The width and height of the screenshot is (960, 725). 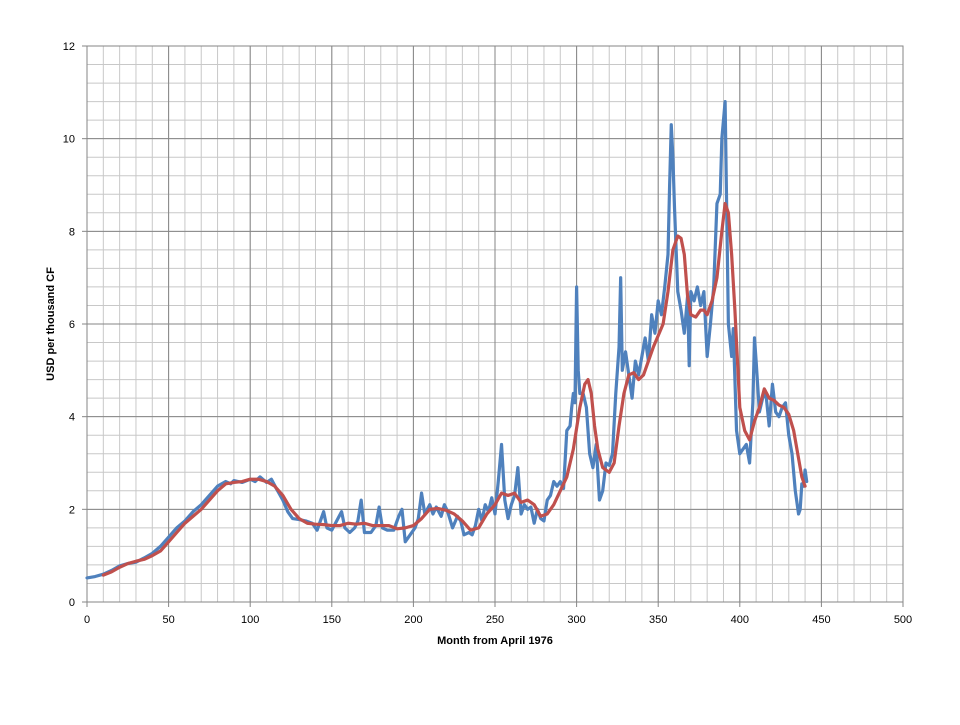 I want to click on x-axis-title: Month from April 1976, so click(x=495, y=641).